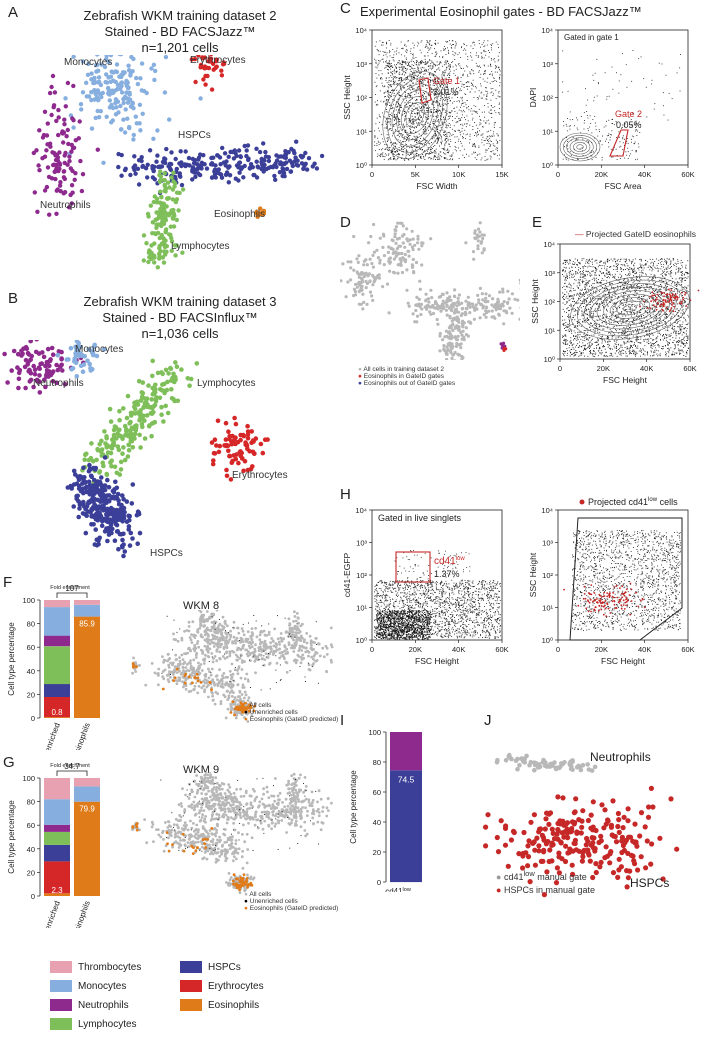 This screenshot has height=1052, width=705. I want to click on panel-b-tsne, so click(136, 449).